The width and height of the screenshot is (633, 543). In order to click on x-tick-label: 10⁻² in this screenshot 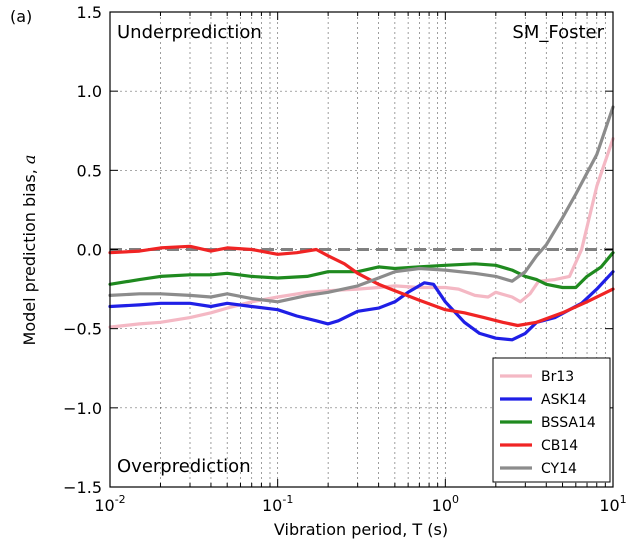, I will do `click(109, 504)`.